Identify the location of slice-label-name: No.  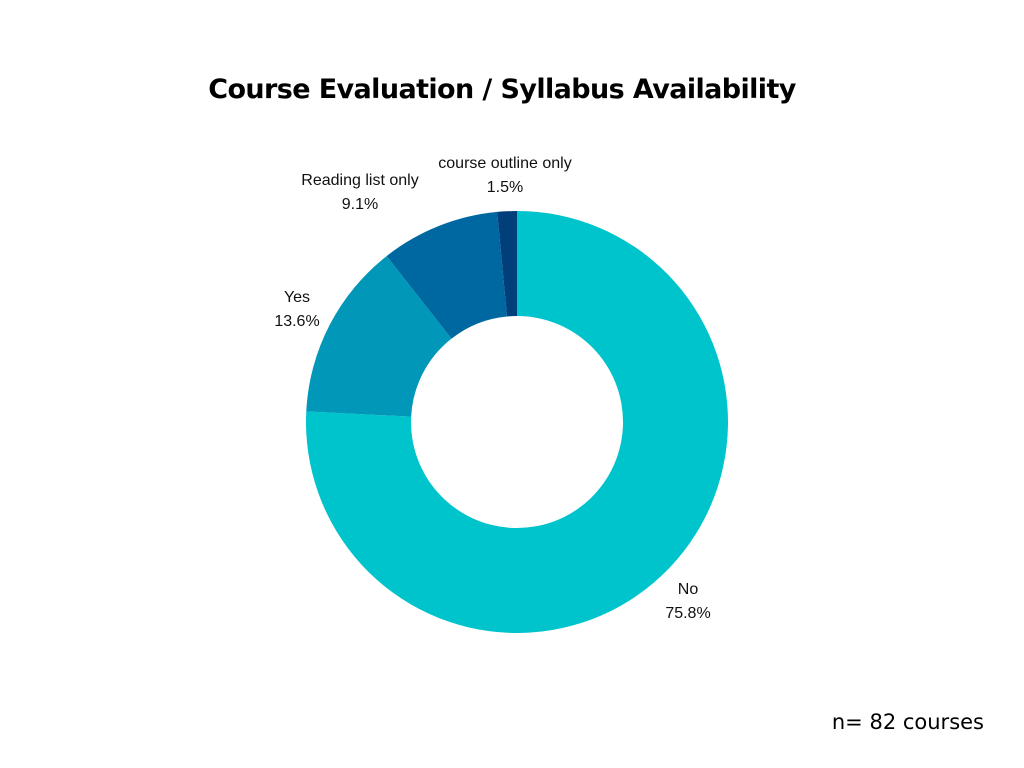
(688, 589).